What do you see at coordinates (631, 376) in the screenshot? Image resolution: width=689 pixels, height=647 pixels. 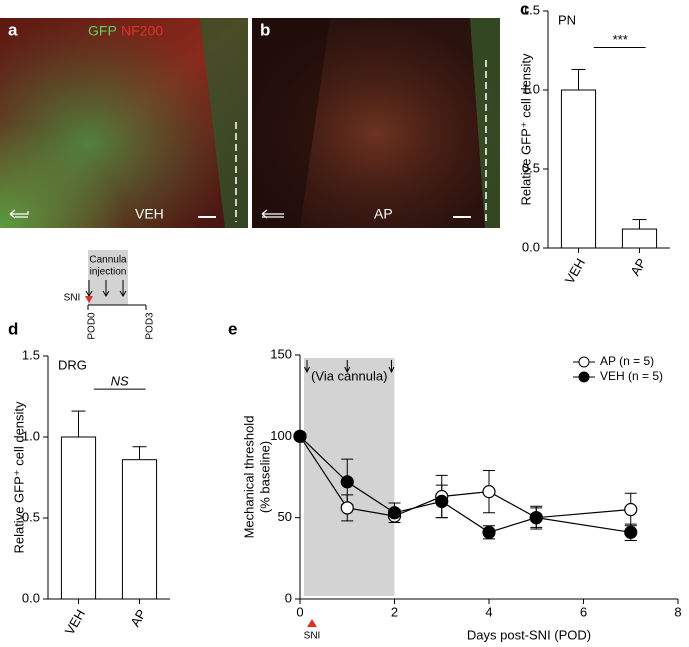 I see `legend-label: VEH (n = 5)` at bounding box center [631, 376].